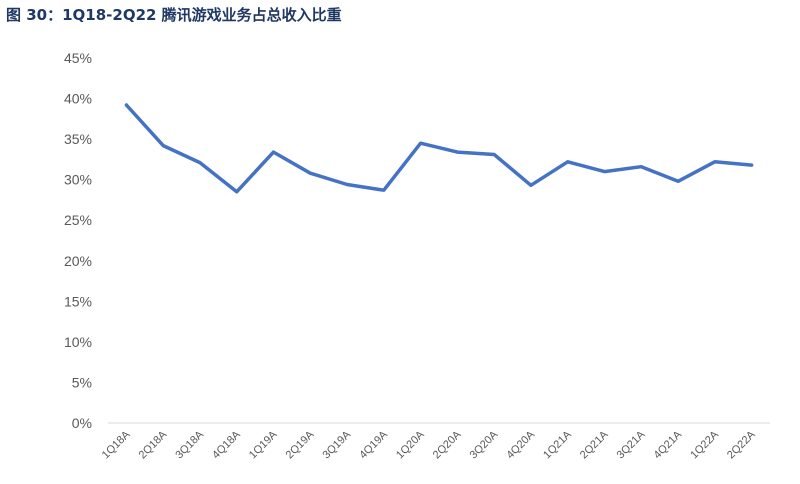 This screenshot has height=484, width=800. What do you see at coordinates (226, 444) in the screenshot?
I see `x-tick-label: 4Q18A` at bounding box center [226, 444].